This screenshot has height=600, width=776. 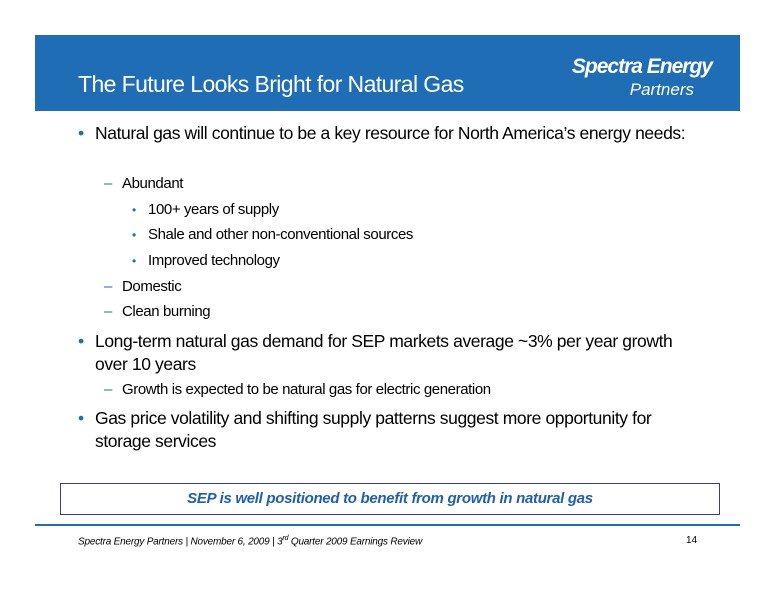 What do you see at coordinates (213, 209) in the screenshot?
I see `bullet-text: 100+ years of supply` at bounding box center [213, 209].